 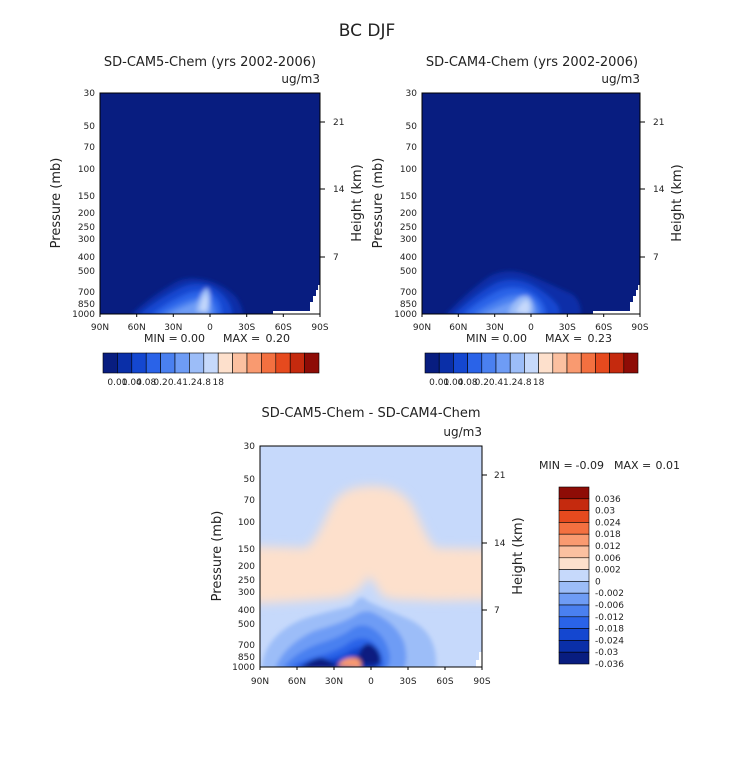 What do you see at coordinates (218, 383) in the screenshot?
I see `colorbar-label: 18` at bounding box center [218, 383].